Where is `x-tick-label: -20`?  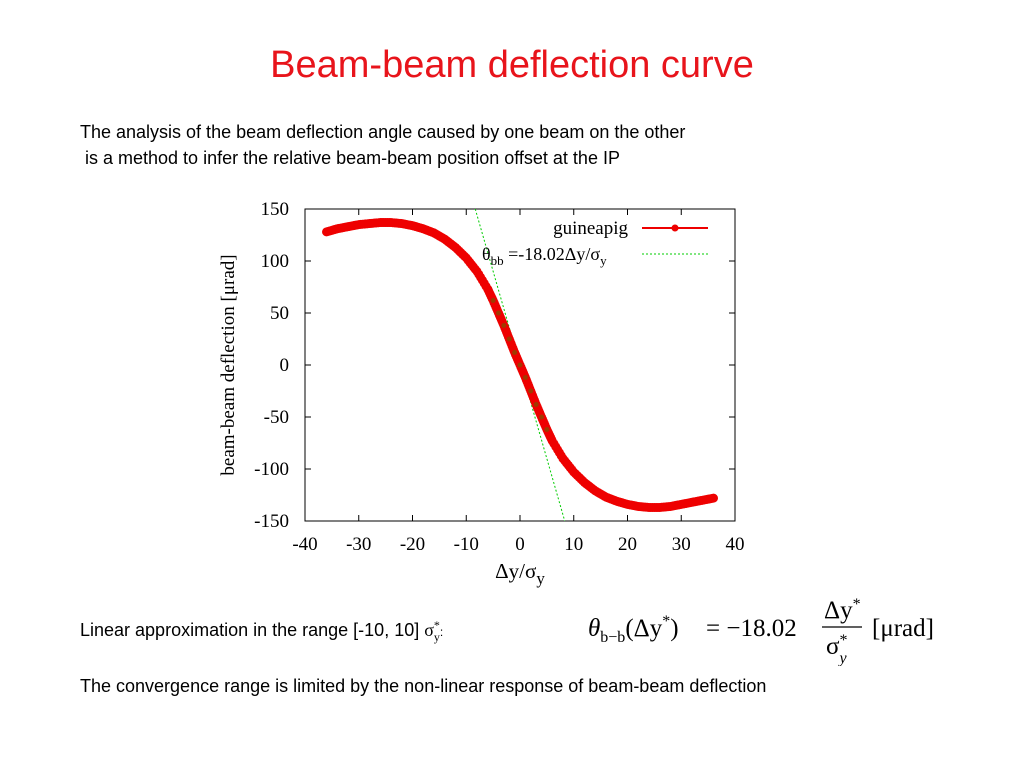
x-tick-label: -20 is located at coordinates (412, 544).